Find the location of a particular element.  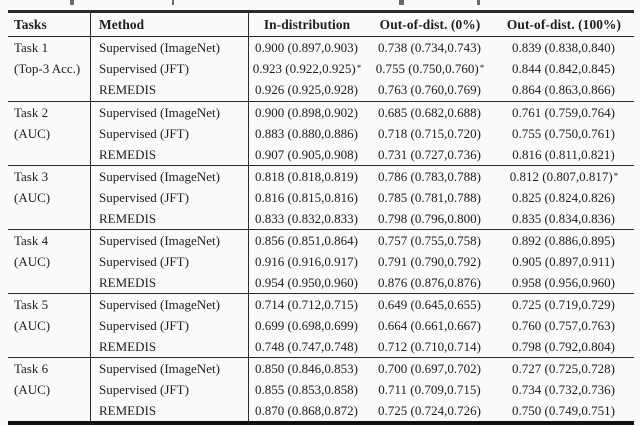

value-cell: 0.699 (0.698,0.699) is located at coordinates (307, 325).